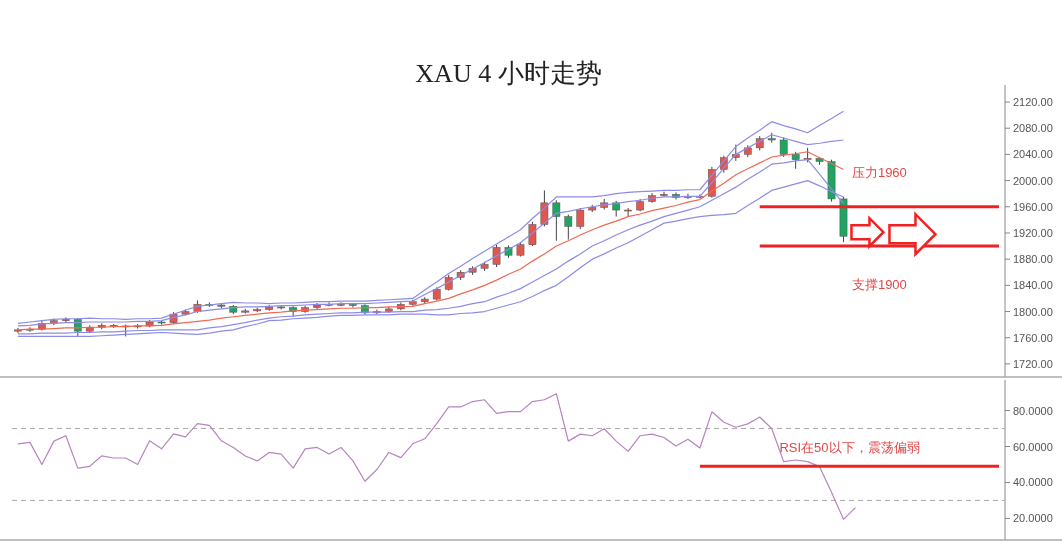 This screenshot has height=544, width=1062. I want to click on y-tick-label: 1720.00, so click(1033, 363).